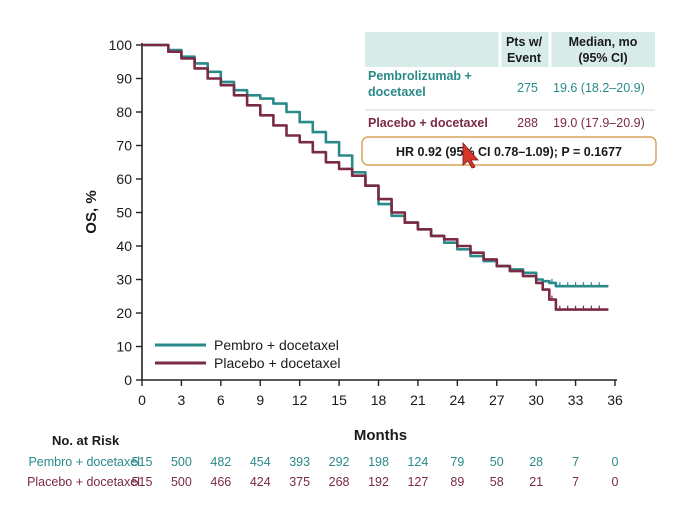 The height and width of the screenshot is (530, 680). What do you see at coordinates (378, 462) in the screenshot?
I see `at-risk-value: 198` at bounding box center [378, 462].